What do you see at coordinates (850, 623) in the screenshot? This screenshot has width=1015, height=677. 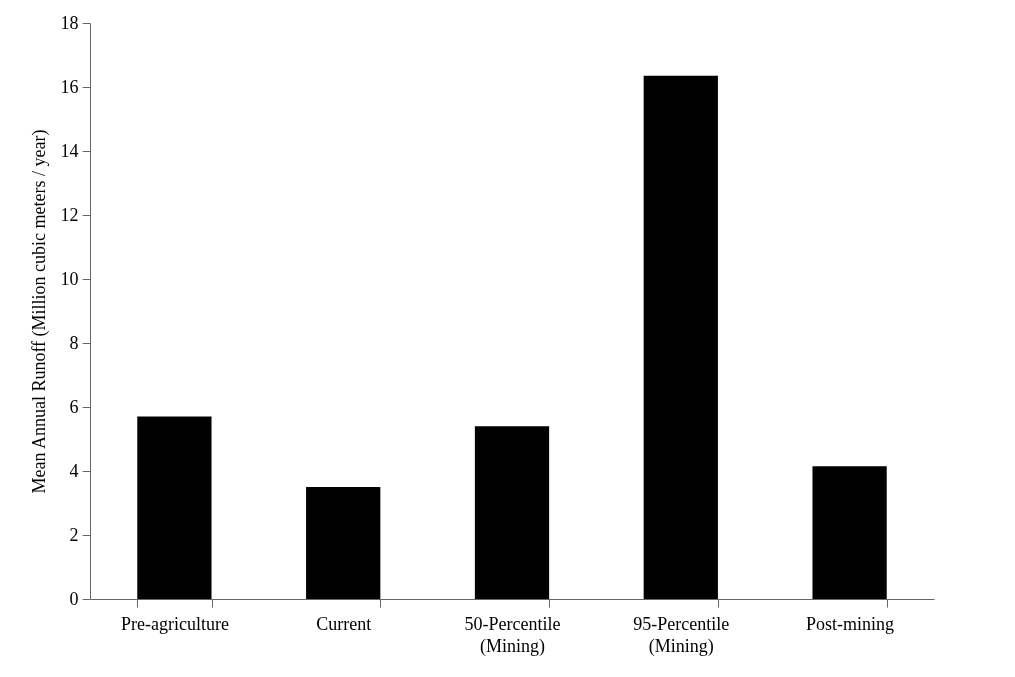 I see `x-tick-label: Post-mining` at bounding box center [850, 623].